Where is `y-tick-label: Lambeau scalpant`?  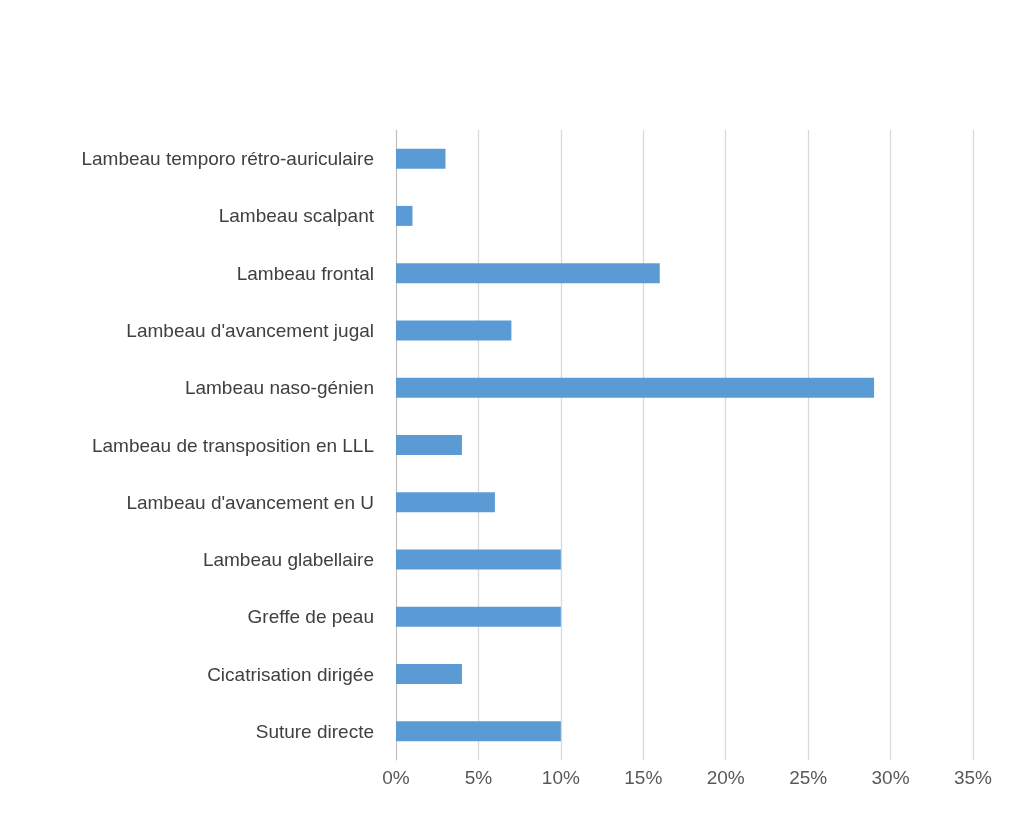
y-tick-label: Lambeau scalpant is located at coordinates (296, 216).